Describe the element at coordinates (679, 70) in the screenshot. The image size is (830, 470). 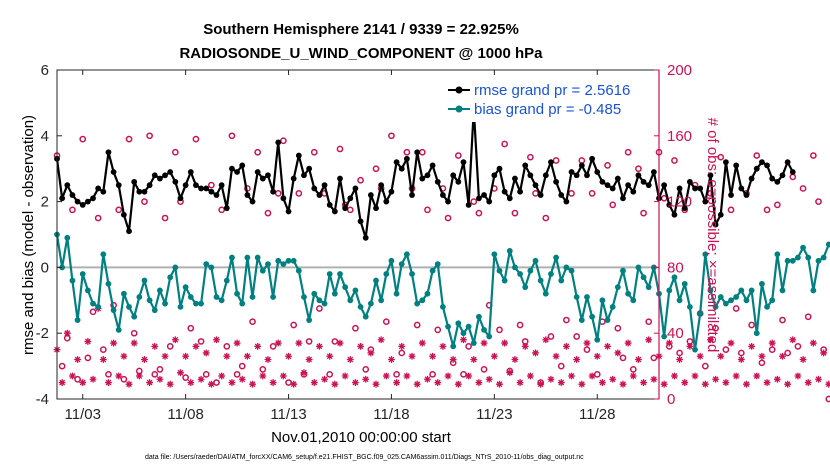
I see `y2-tick-label: 200` at that location.